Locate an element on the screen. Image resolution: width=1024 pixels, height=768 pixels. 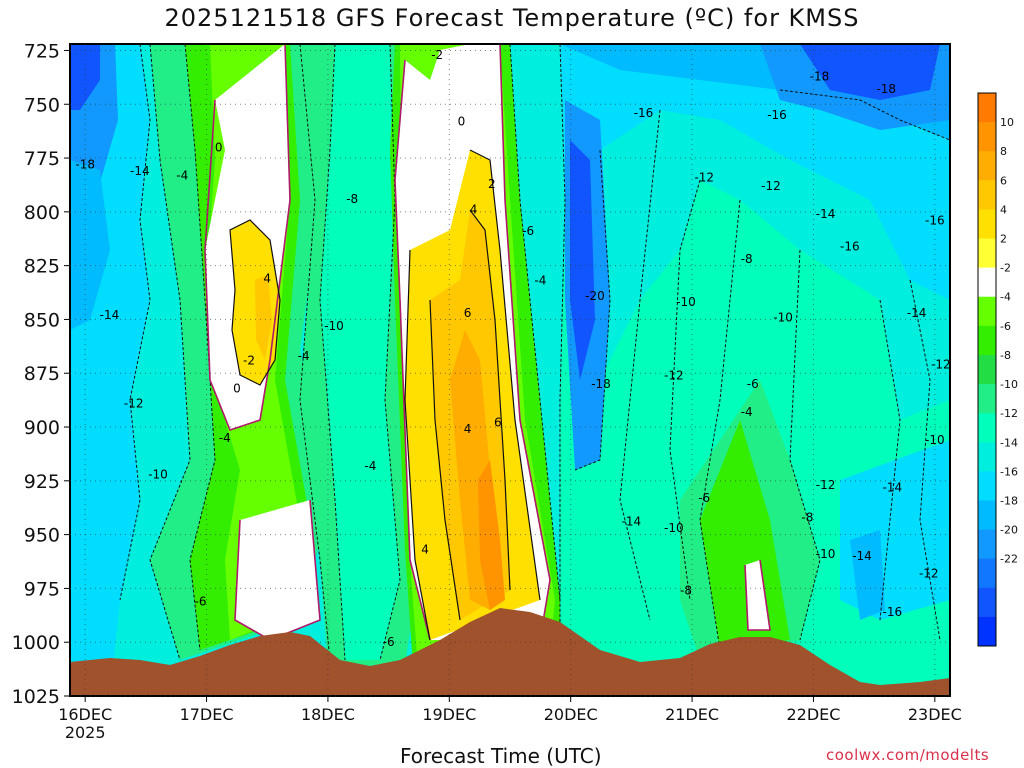
contour-label: 6 is located at coordinates (468, 313).